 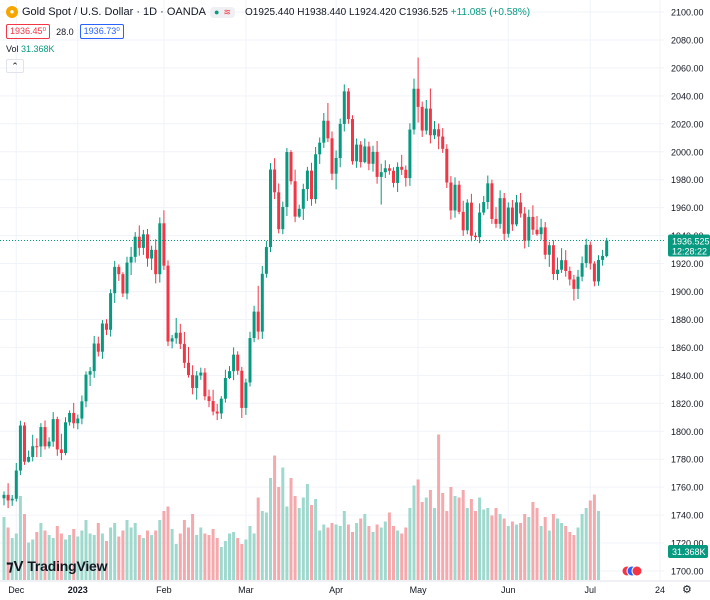 I want to click on price-tick-label: 2000.00, so click(x=687, y=152).